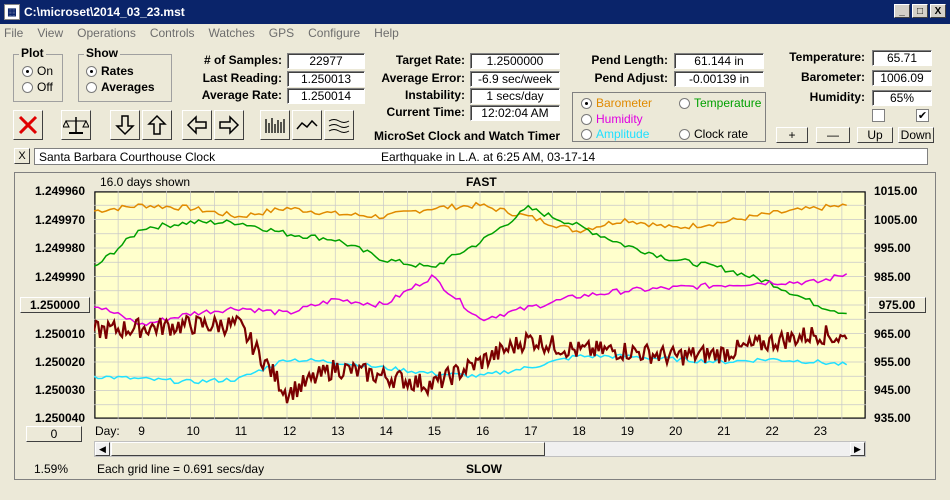 The height and width of the screenshot is (500, 950). I want to click on amplitude-label: Amplitude, so click(623, 134).